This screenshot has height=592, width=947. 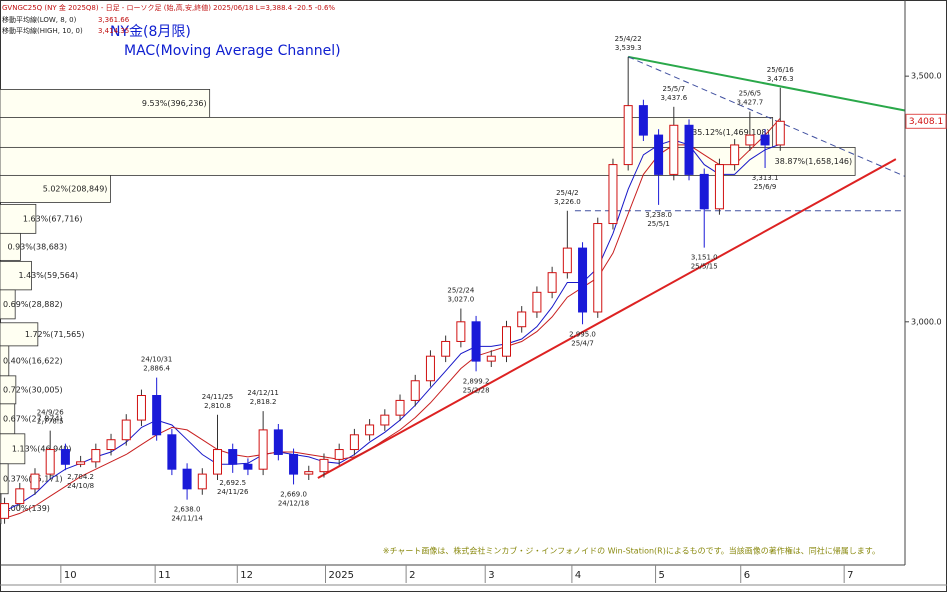 What do you see at coordinates (926, 321) in the screenshot?
I see `y-tick-label: 3,000.0` at bounding box center [926, 321].